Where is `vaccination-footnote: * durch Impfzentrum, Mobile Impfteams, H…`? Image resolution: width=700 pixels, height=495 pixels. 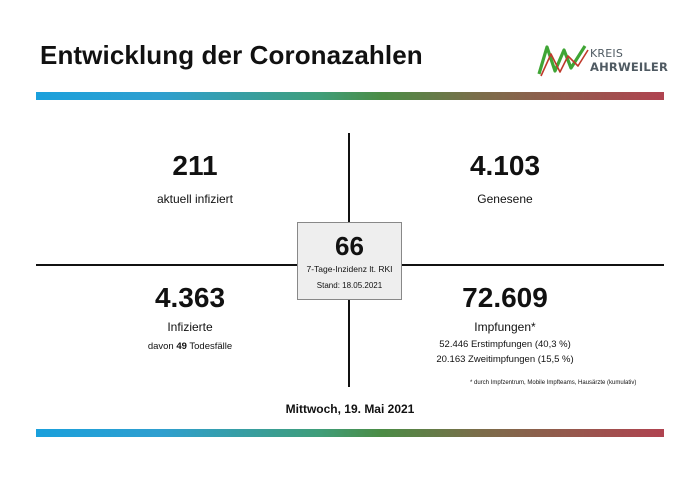
vaccination-footnote: * durch Impfzentrum, Mobile Impfteams, H… is located at coordinates (553, 383).